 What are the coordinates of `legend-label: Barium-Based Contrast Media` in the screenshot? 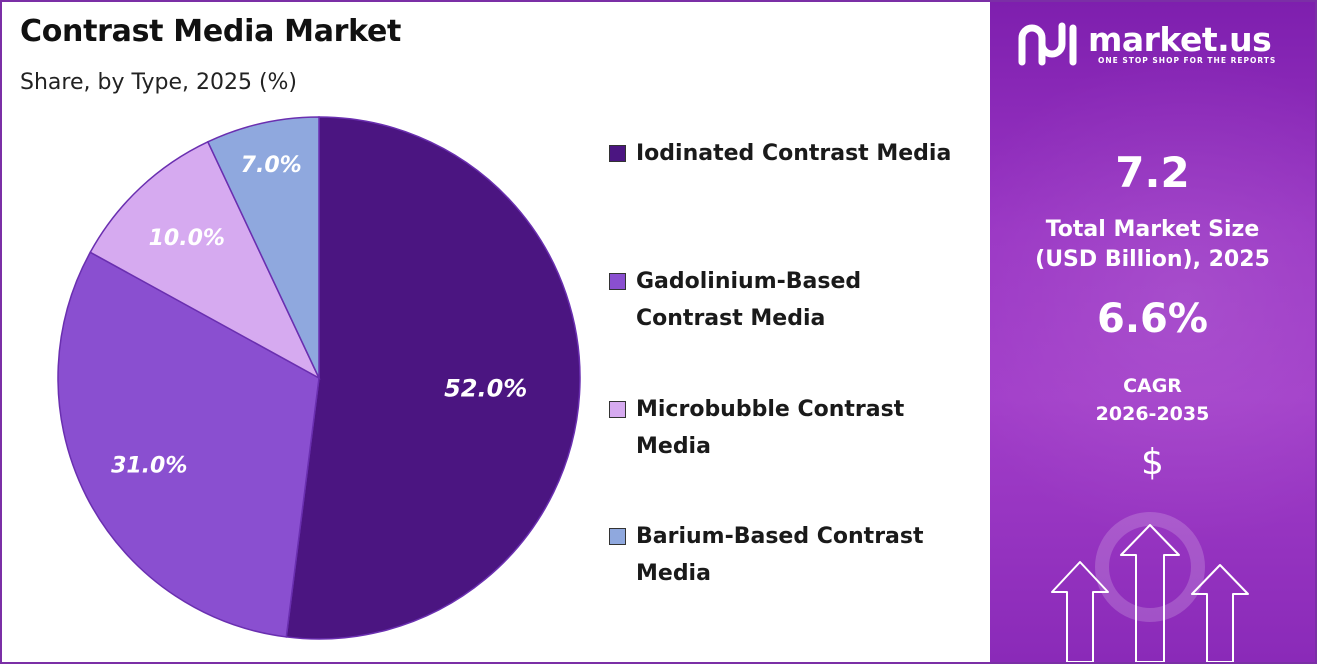 It's located at (806, 555).